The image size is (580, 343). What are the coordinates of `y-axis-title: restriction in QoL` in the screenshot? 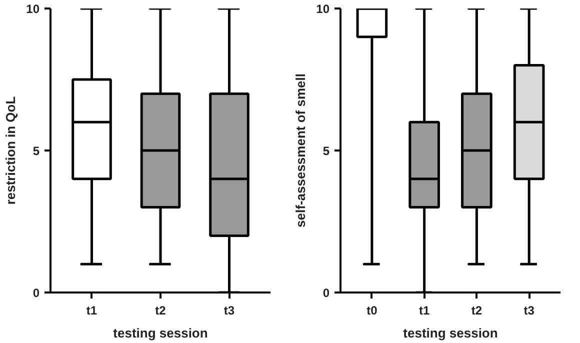 It's located at (10, 150).